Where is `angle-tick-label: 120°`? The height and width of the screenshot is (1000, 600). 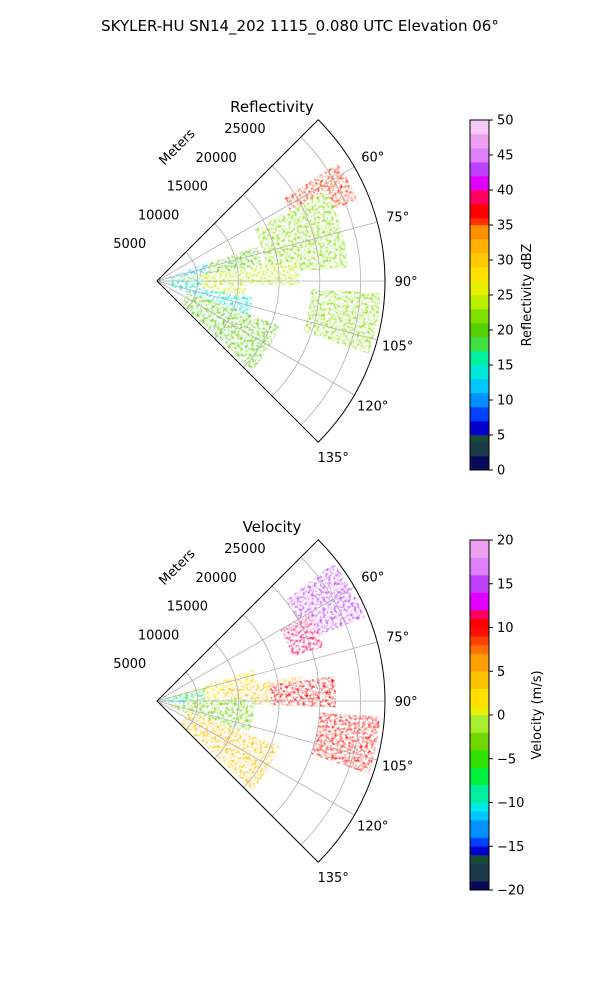 angle-tick-label: 120° is located at coordinates (372, 827).